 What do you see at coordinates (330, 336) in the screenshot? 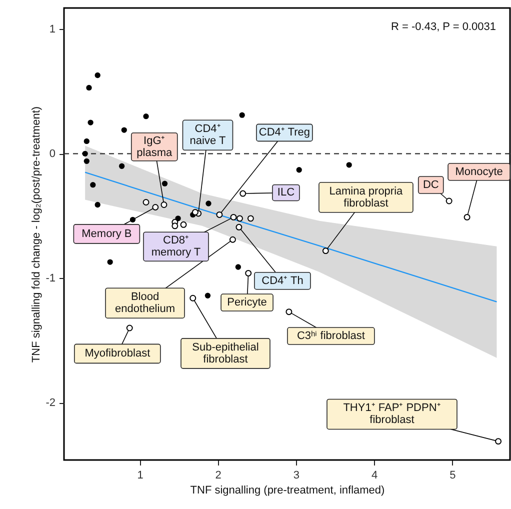
I see `annotation: C3ʰⁱ fibroblast` at bounding box center [330, 336].